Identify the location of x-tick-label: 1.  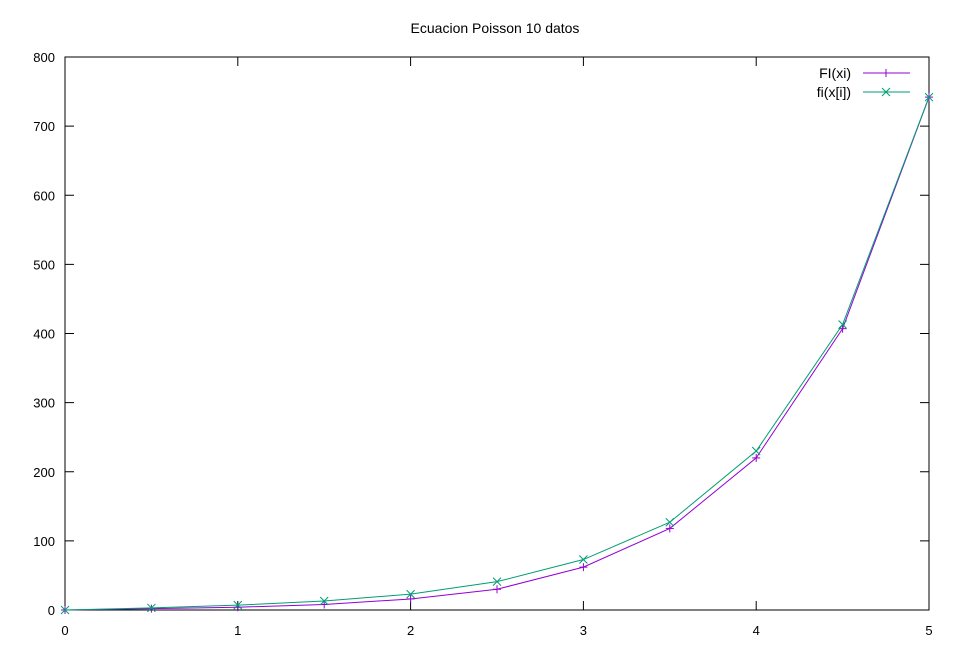
(237, 630).